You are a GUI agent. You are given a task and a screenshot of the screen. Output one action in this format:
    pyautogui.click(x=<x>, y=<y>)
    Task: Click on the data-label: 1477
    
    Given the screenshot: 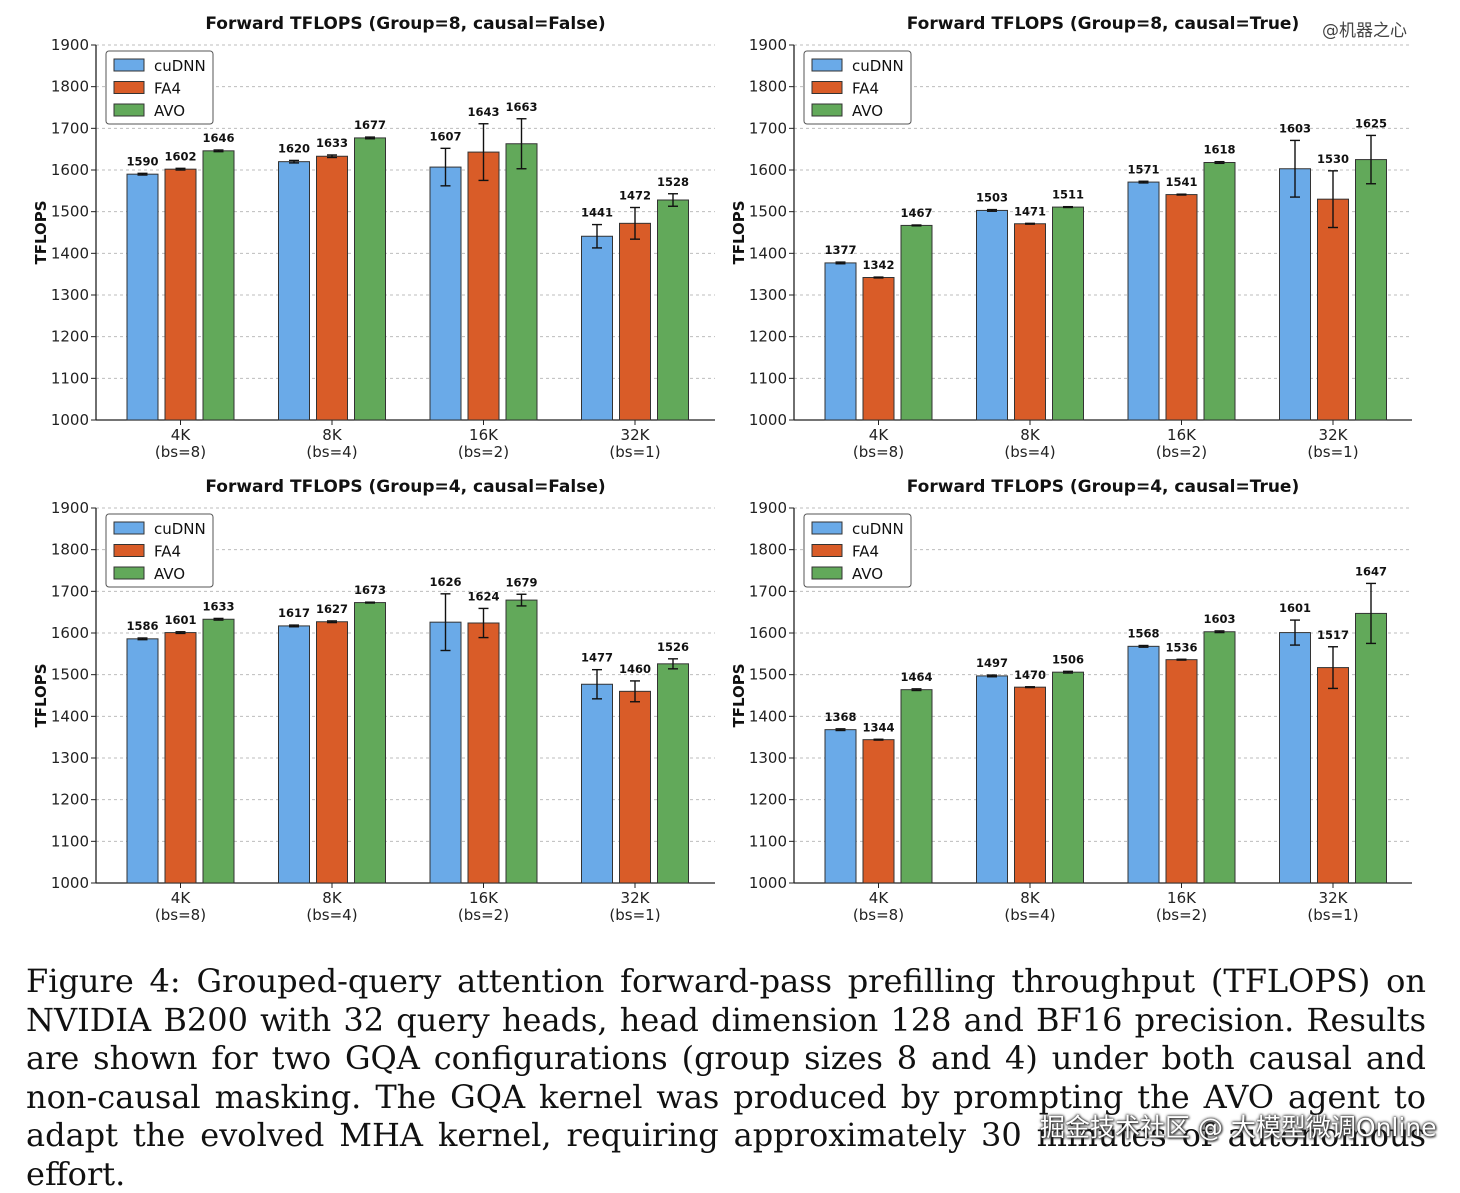 What is the action you would take?
    pyautogui.click(x=597, y=658)
    